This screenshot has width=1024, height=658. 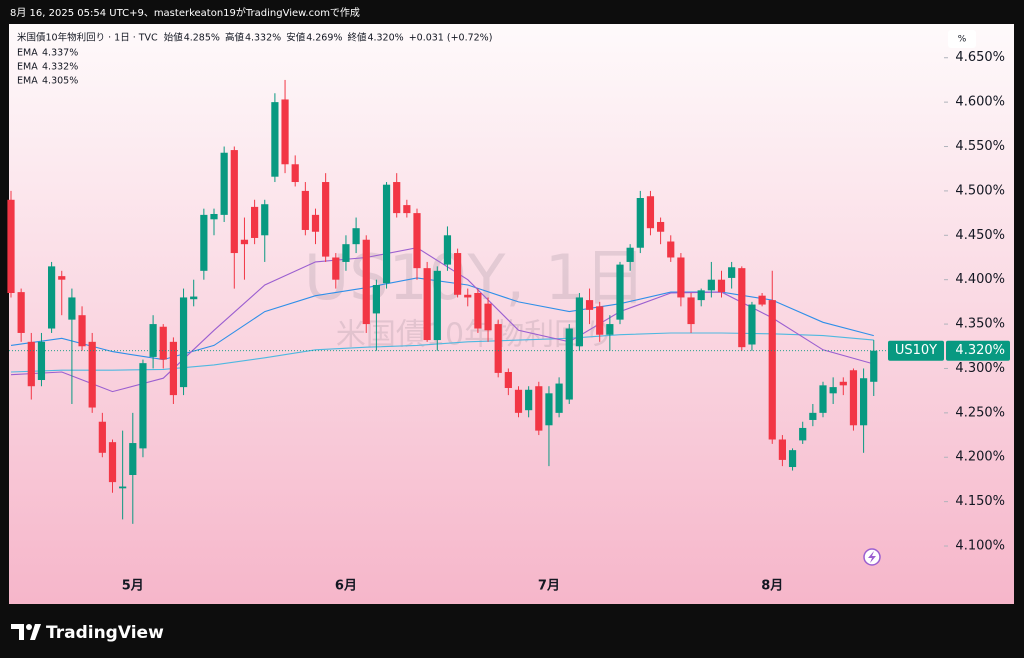 I want to click on y-tick-label: 4.600%, so click(x=980, y=102).